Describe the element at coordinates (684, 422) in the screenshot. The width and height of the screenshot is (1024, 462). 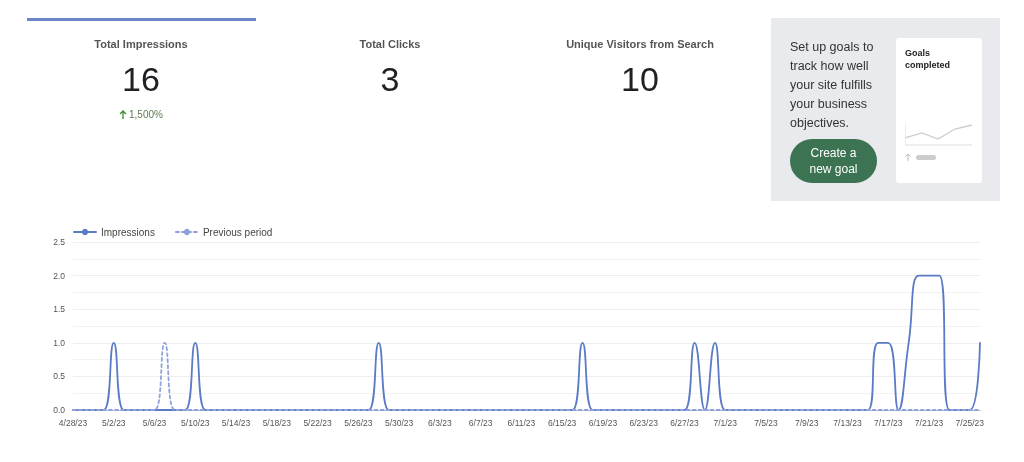
I see `x-tick-label: 6/27/23` at that location.